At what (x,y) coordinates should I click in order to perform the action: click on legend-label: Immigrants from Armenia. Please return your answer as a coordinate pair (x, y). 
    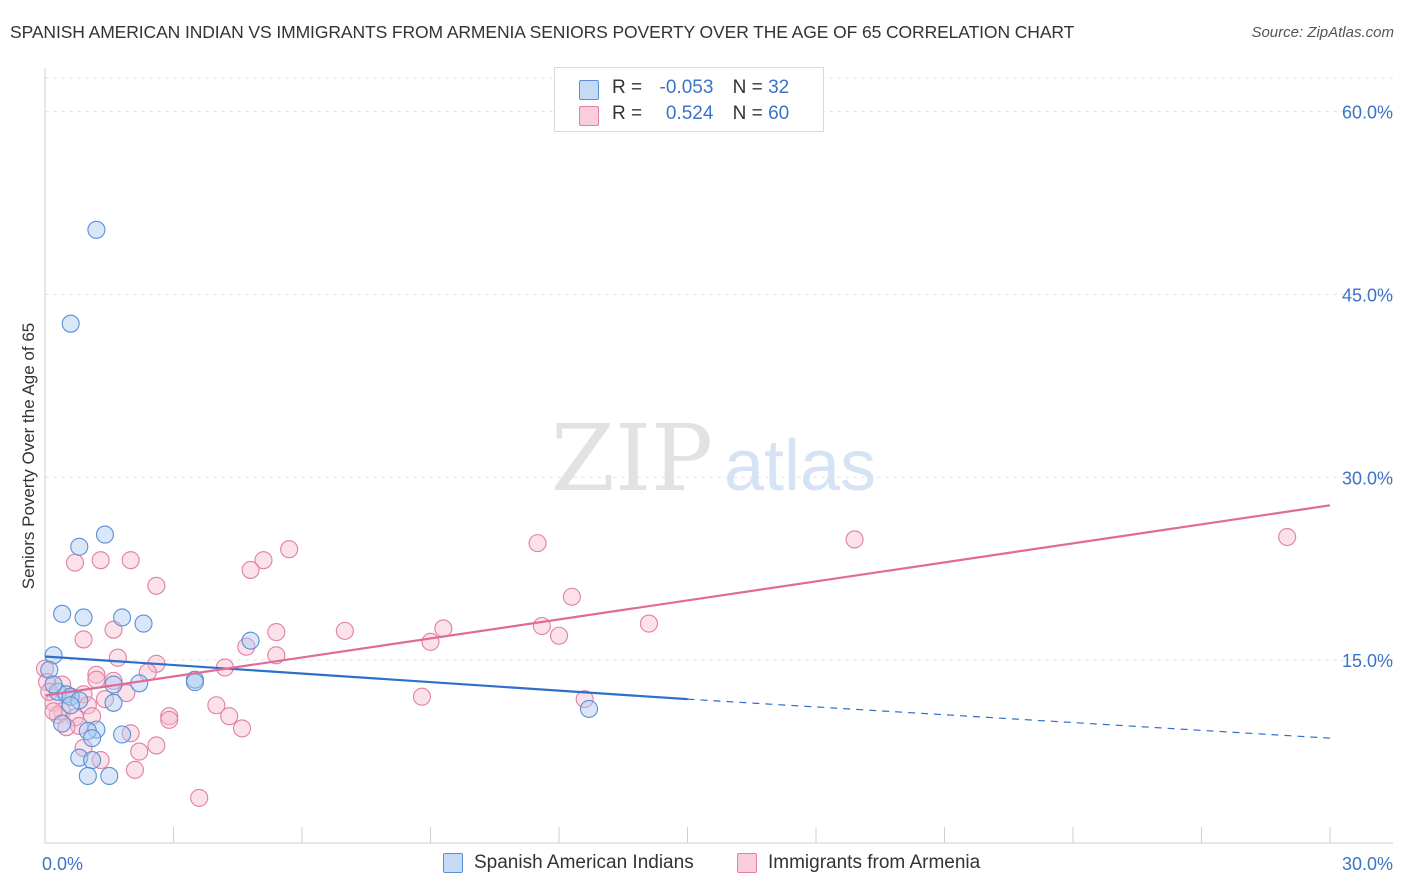
    Looking at the image, I should click on (874, 862).